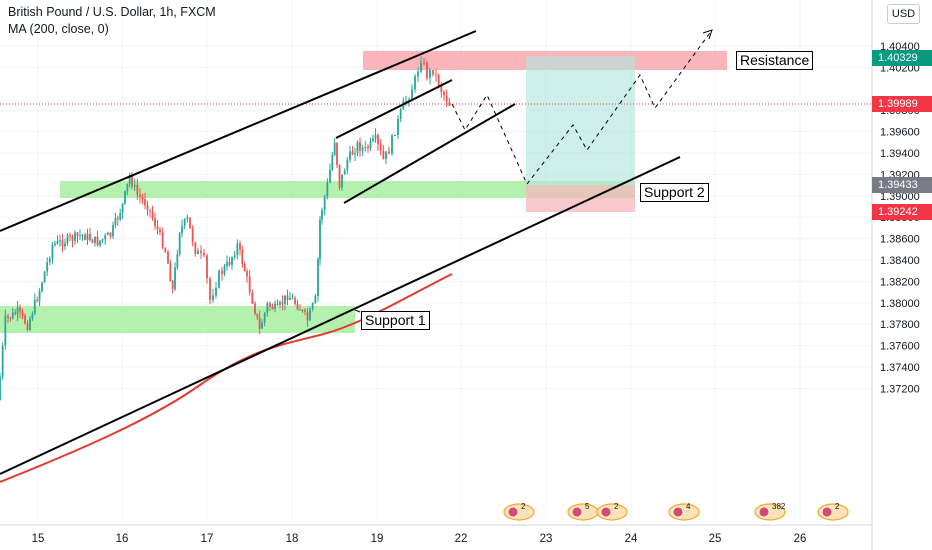  I want to click on target-zone, so click(580, 120).